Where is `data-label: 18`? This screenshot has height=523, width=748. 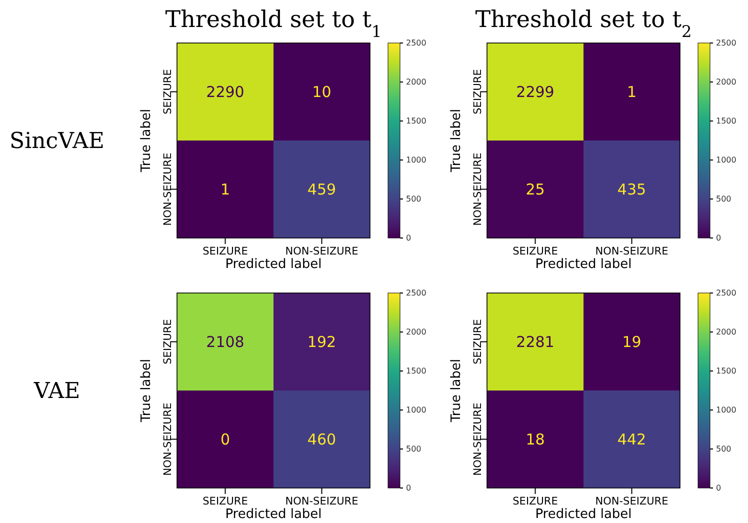
data-label: 18 is located at coordinates (535, 439).